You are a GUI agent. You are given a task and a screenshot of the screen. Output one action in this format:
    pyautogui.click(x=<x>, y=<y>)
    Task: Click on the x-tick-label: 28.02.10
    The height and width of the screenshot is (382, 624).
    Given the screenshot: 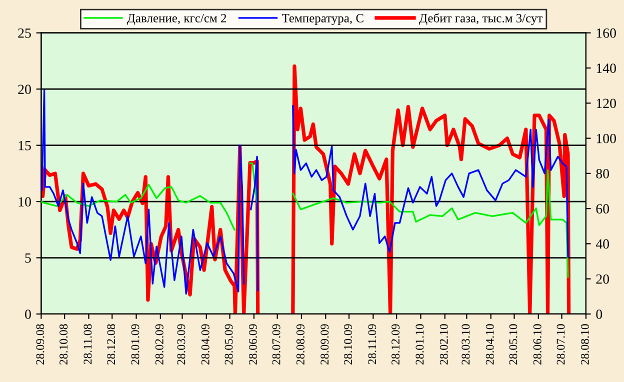 What is the action you would take?
    pyautogui.click(x=444, y=344)
    